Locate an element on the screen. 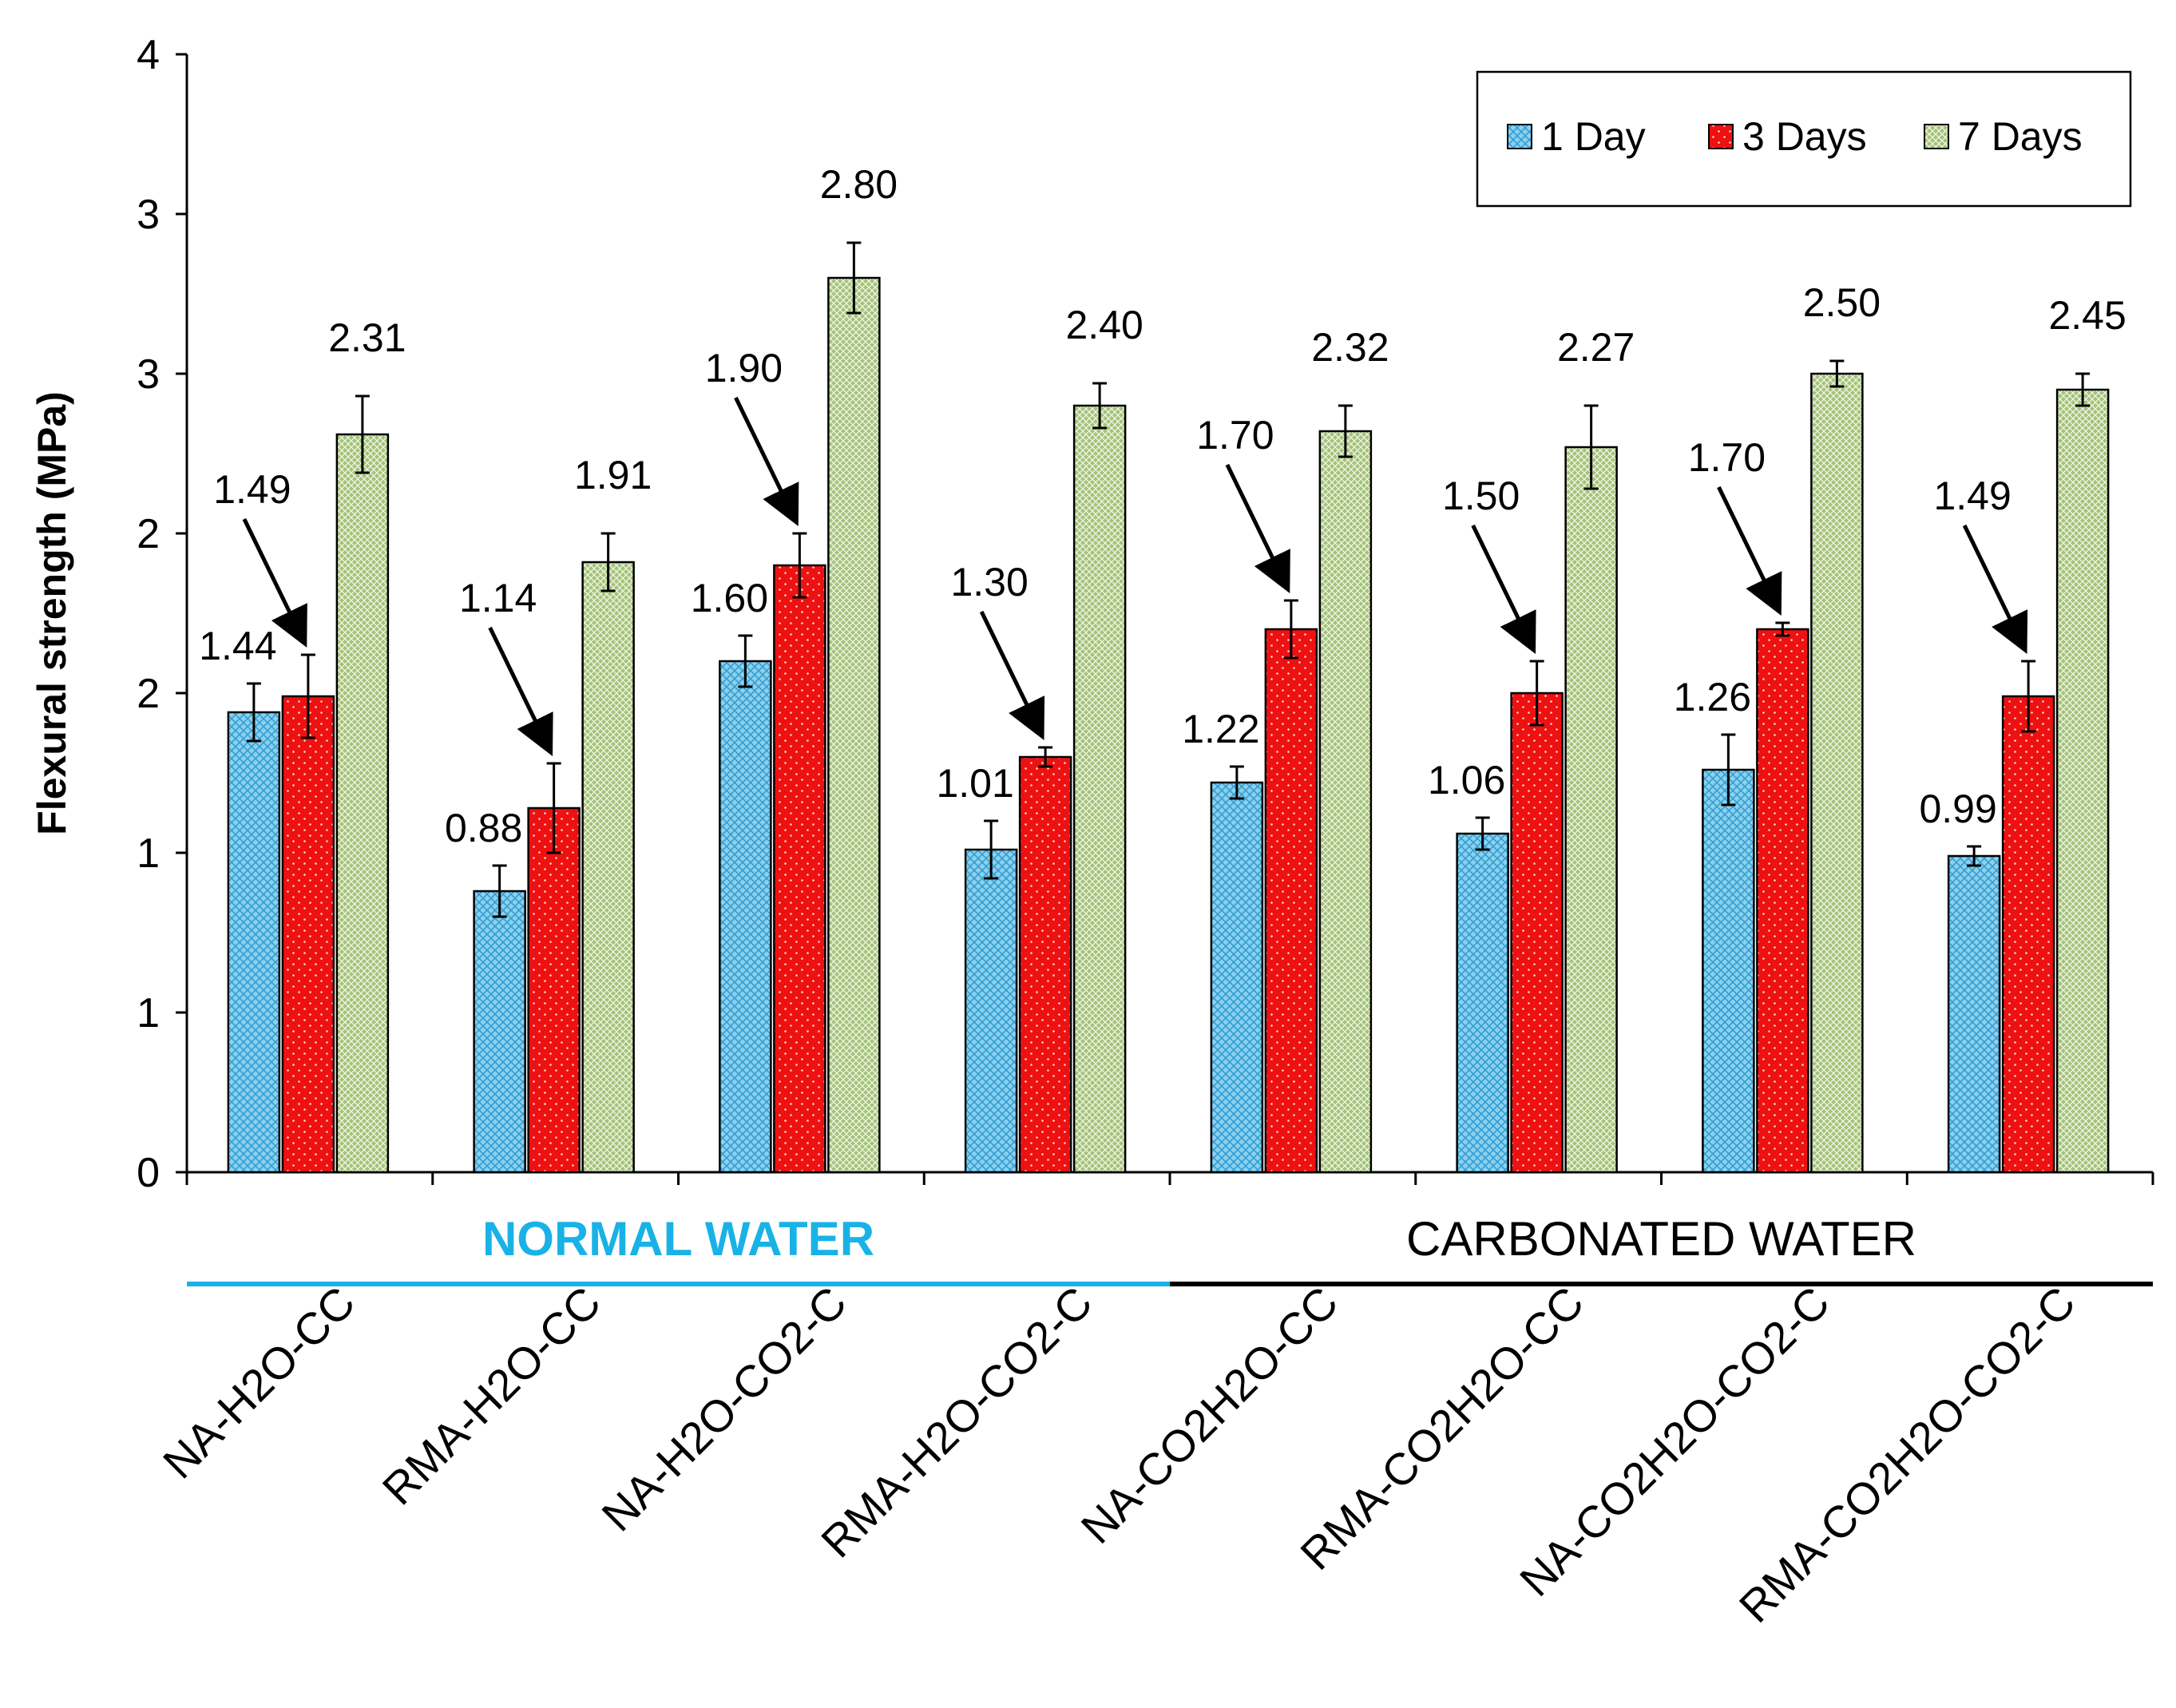  legend-swatch-3-days is located at coordinates (1721, 136).